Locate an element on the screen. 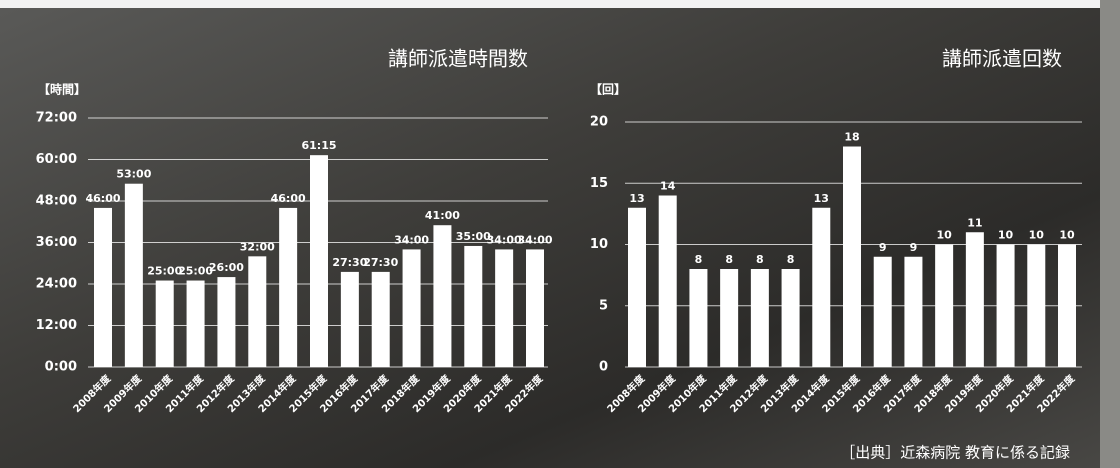 The height and width of the screenshot is (468, 1120). y-axis-label: 【回】 is located at coordinates (608, 89).